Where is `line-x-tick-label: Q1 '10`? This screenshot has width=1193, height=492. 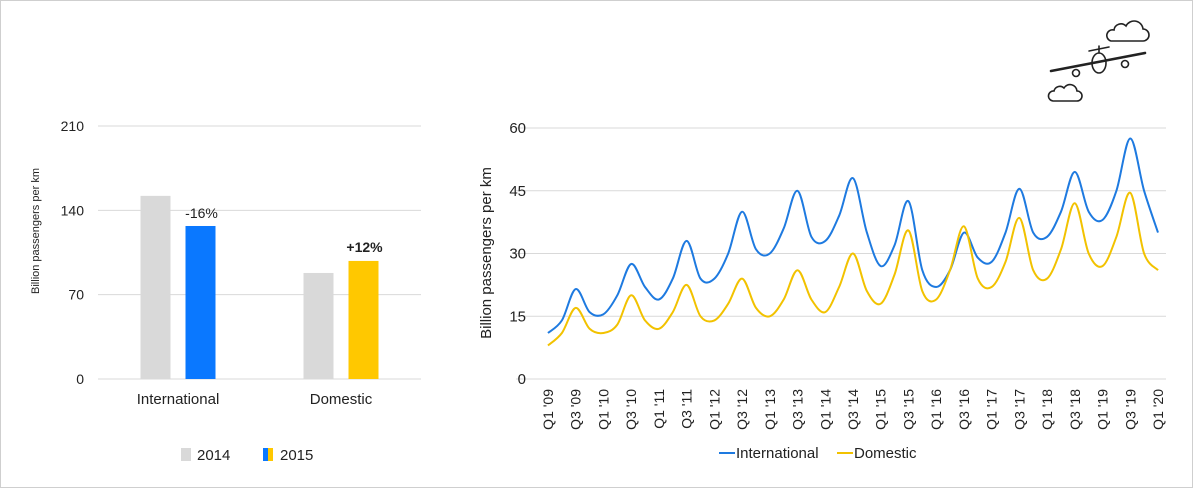 line-x-tick-label: Q1 '10 is located at coordinates (603, 409).